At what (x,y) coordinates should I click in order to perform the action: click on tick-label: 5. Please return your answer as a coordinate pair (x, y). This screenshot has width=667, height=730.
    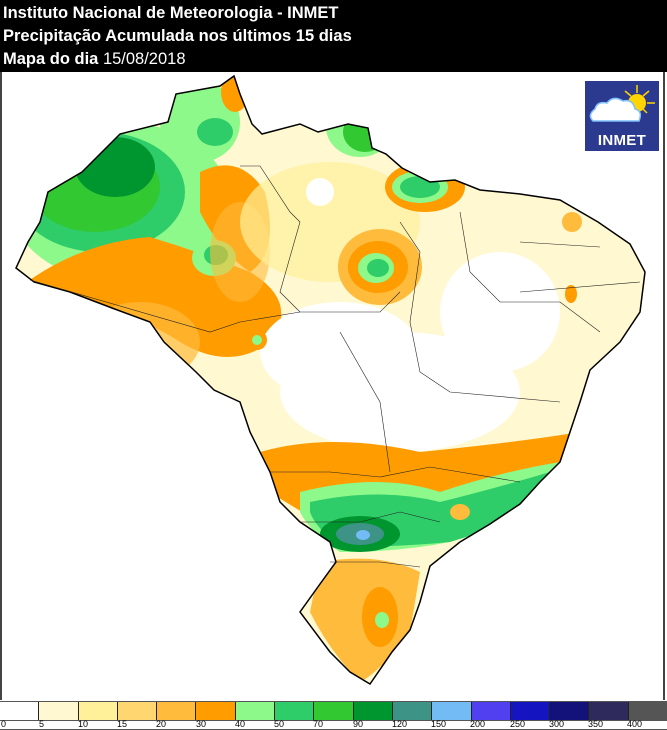
    Looking at the image, I should click on (42, 724).